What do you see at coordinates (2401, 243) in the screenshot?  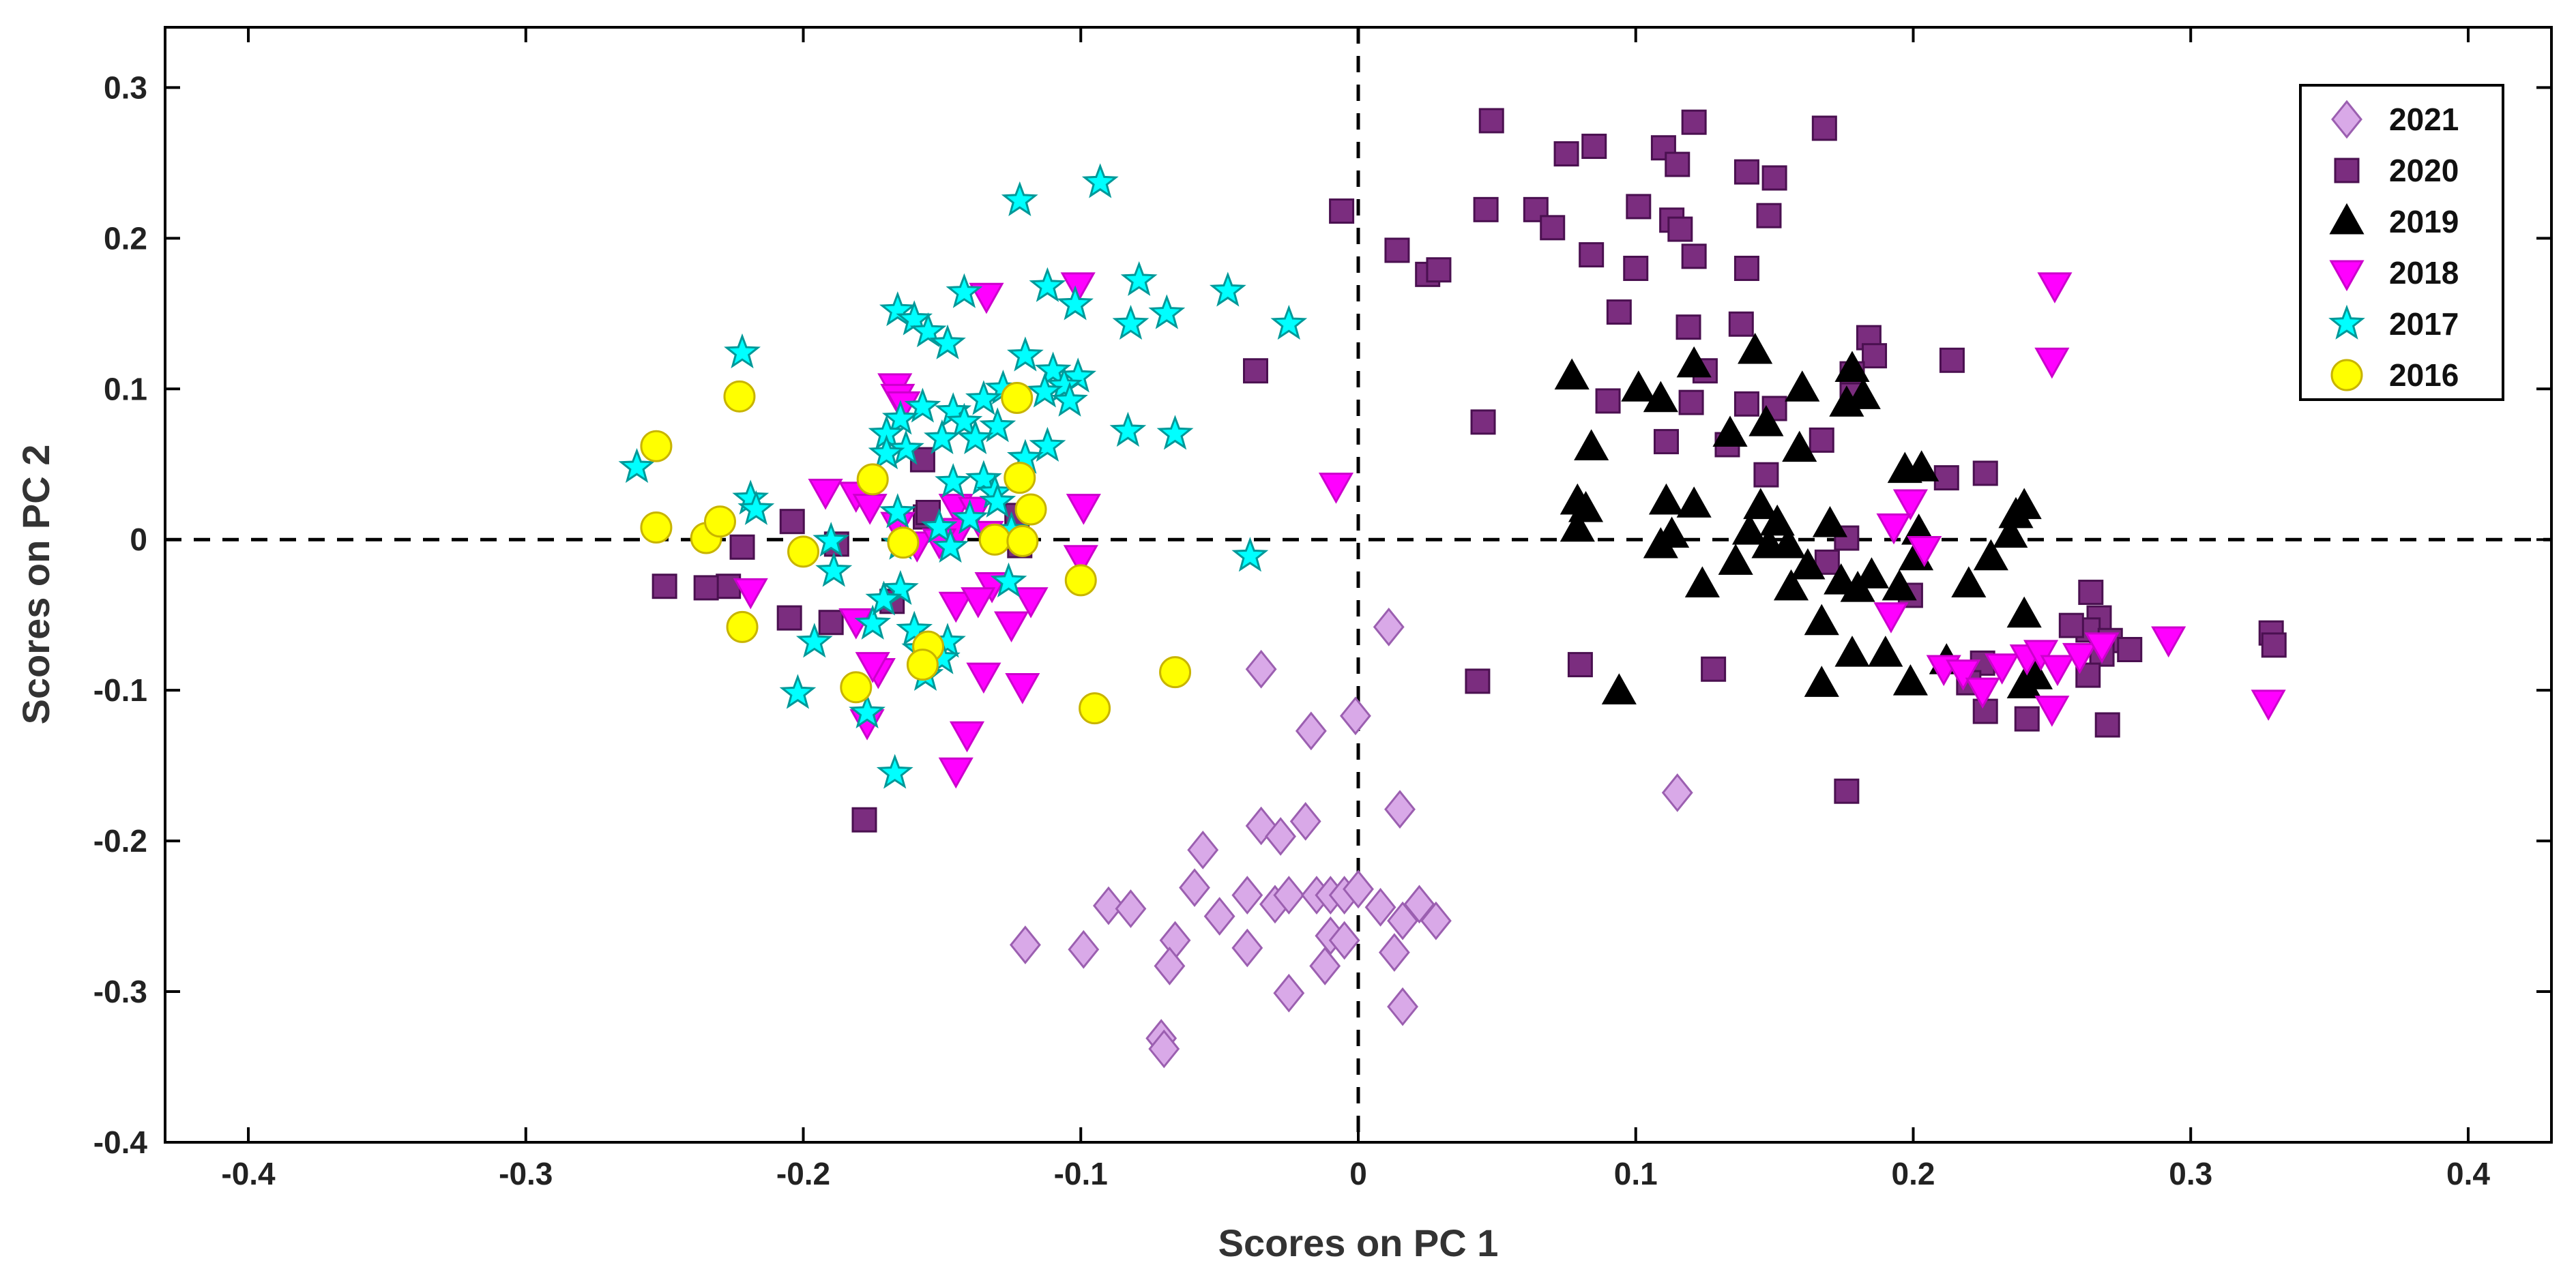 I see `legend-box` at bounding box center [2401, 243].